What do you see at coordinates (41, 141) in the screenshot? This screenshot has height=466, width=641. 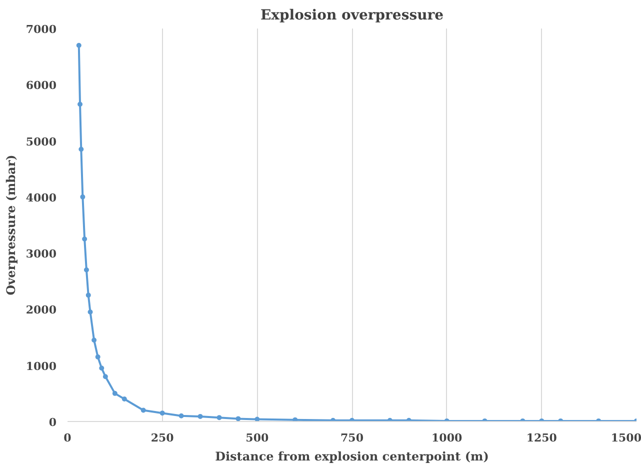 I see `y-tick-label: 5000` at bounding box center [41, 141].